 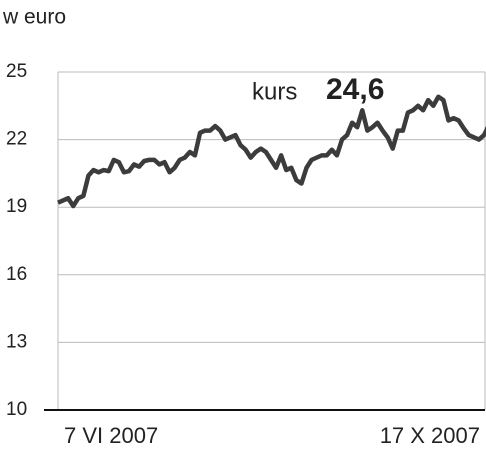 What do you see at coordinates (16, 139) in the screenshot?
I see `y-tick-label: 22` at bounding box center [16, 139].